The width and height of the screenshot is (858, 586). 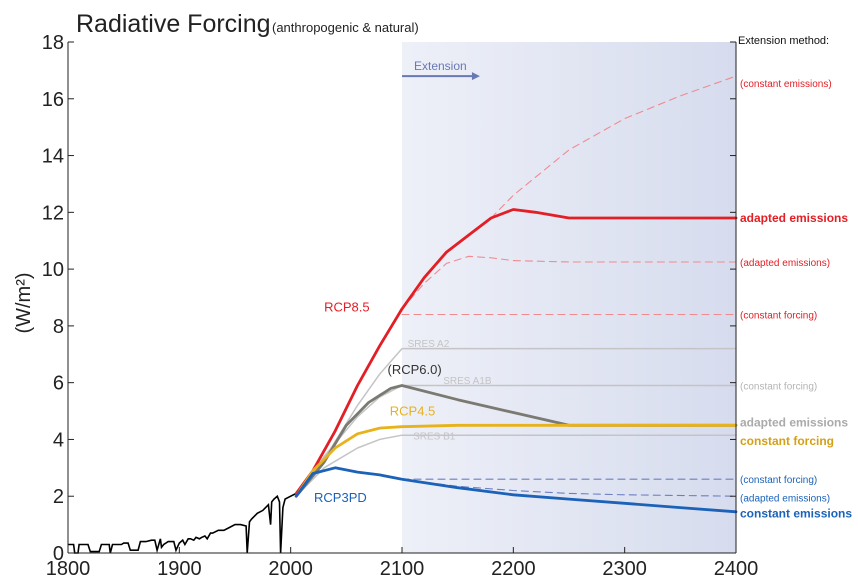 What do you see at coordinates (467, 381) in the screenshot?
I see `series-label-6: SRES A1B` at bounding box center [467, 381].